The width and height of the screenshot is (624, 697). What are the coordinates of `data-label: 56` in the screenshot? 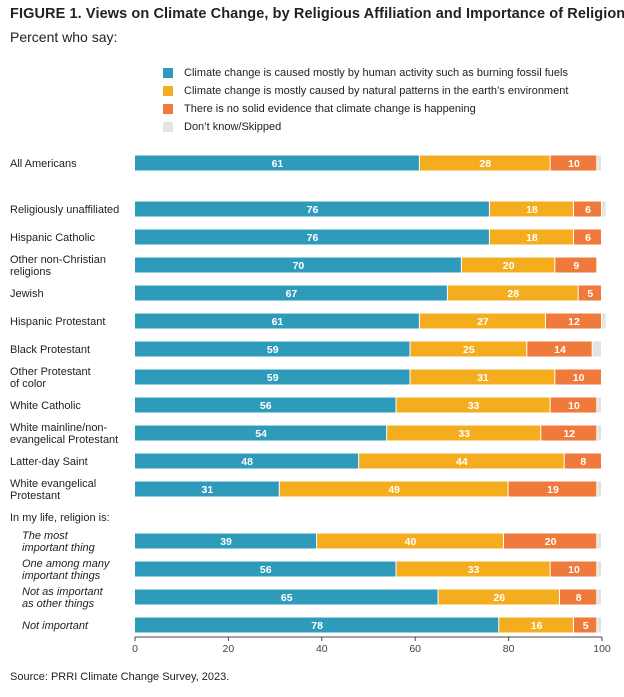 It's located at (266, 570).